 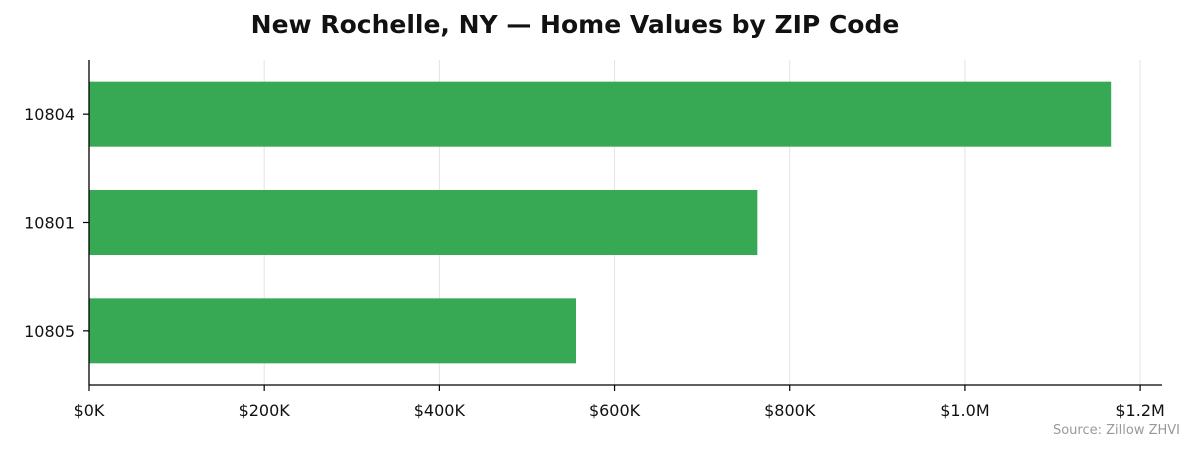 I want to click on x-tick-label: $200K, so click(x=265, y=410).